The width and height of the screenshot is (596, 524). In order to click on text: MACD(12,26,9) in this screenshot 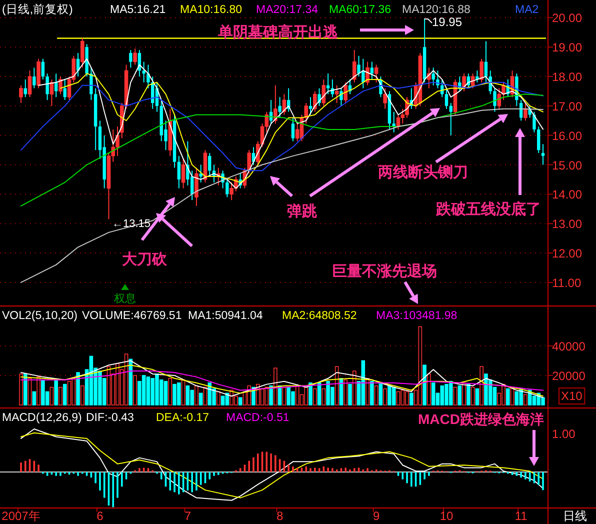, I will do `click(42, 418)`.